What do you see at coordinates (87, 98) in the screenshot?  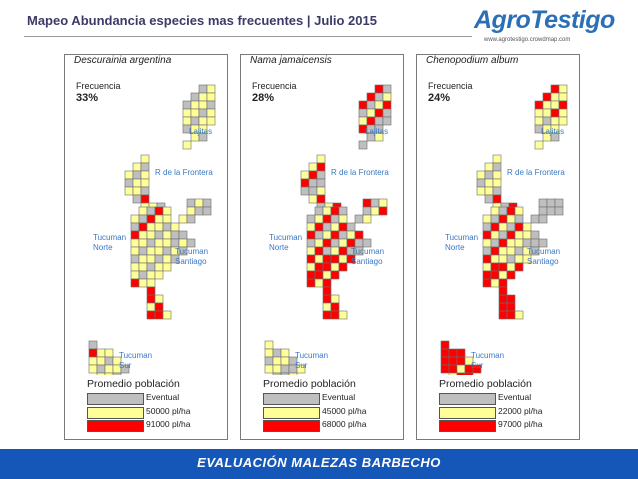 I see `frequency-value: 33%` at bounding box center [87, 98].